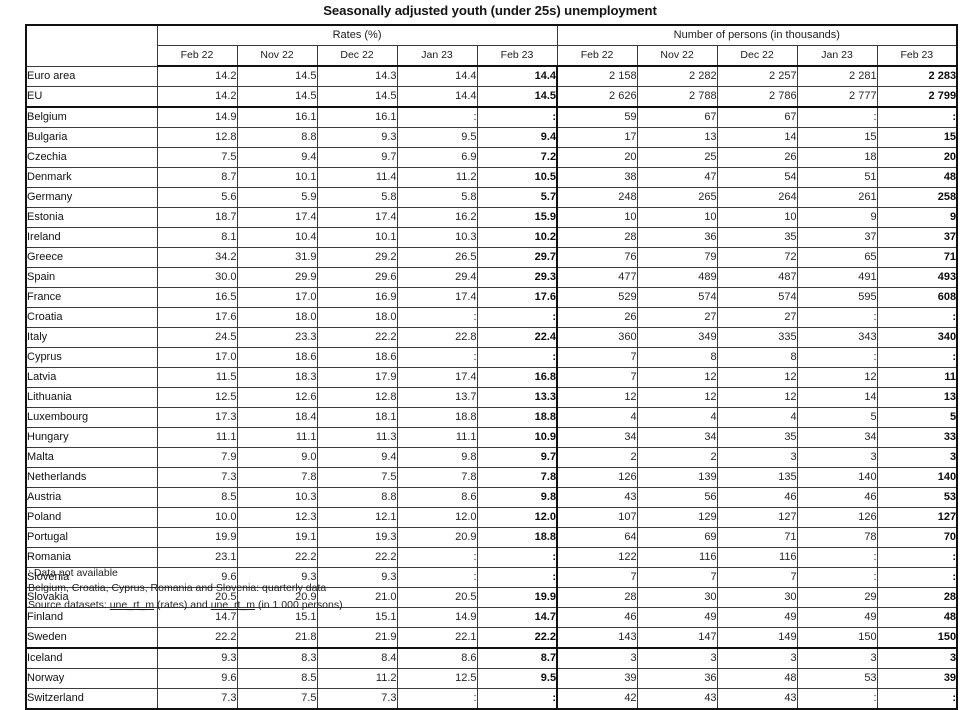 Image resolution: width=980 pixels, height=710 pixels. I want to click on row-geo-label: Lithuania, so click(91, 397).